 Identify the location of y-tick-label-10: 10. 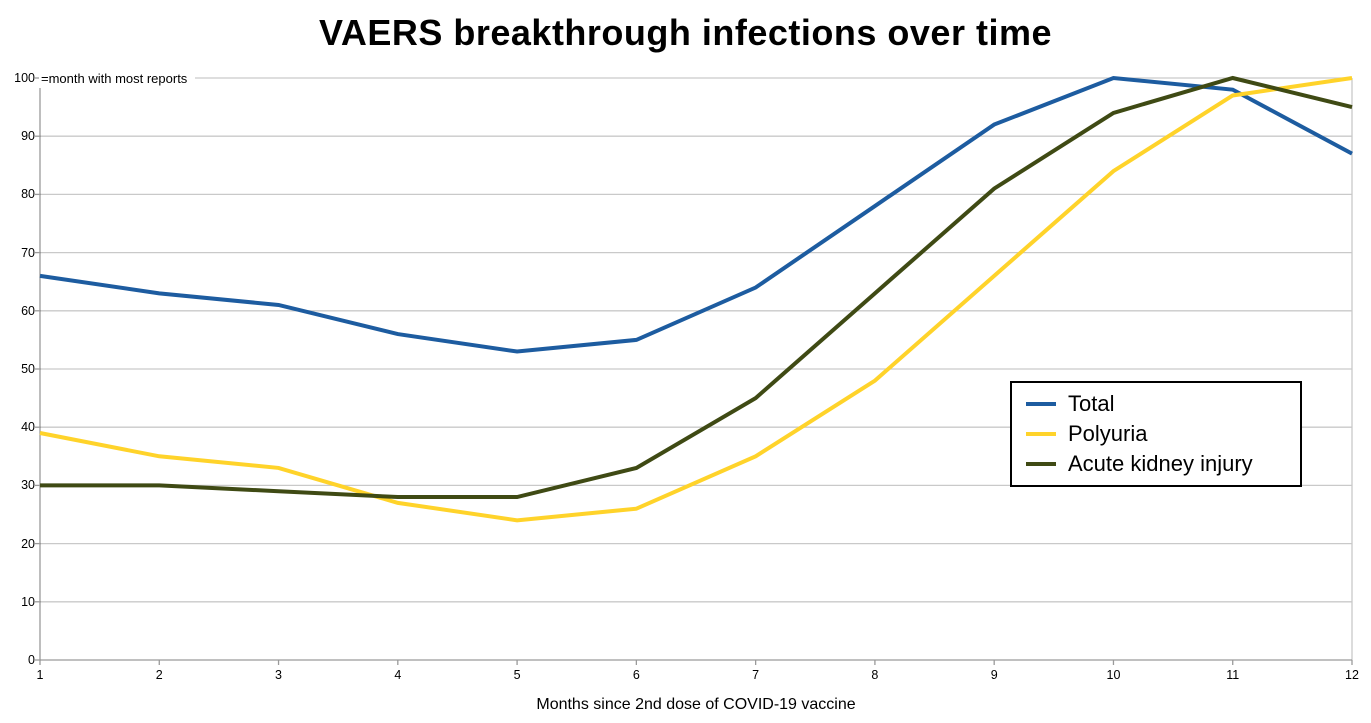
(28, 601).